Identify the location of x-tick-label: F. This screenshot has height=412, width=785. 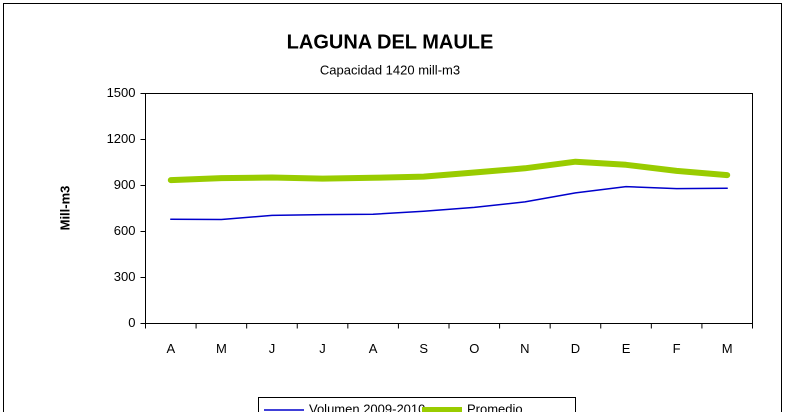
(677, 348).